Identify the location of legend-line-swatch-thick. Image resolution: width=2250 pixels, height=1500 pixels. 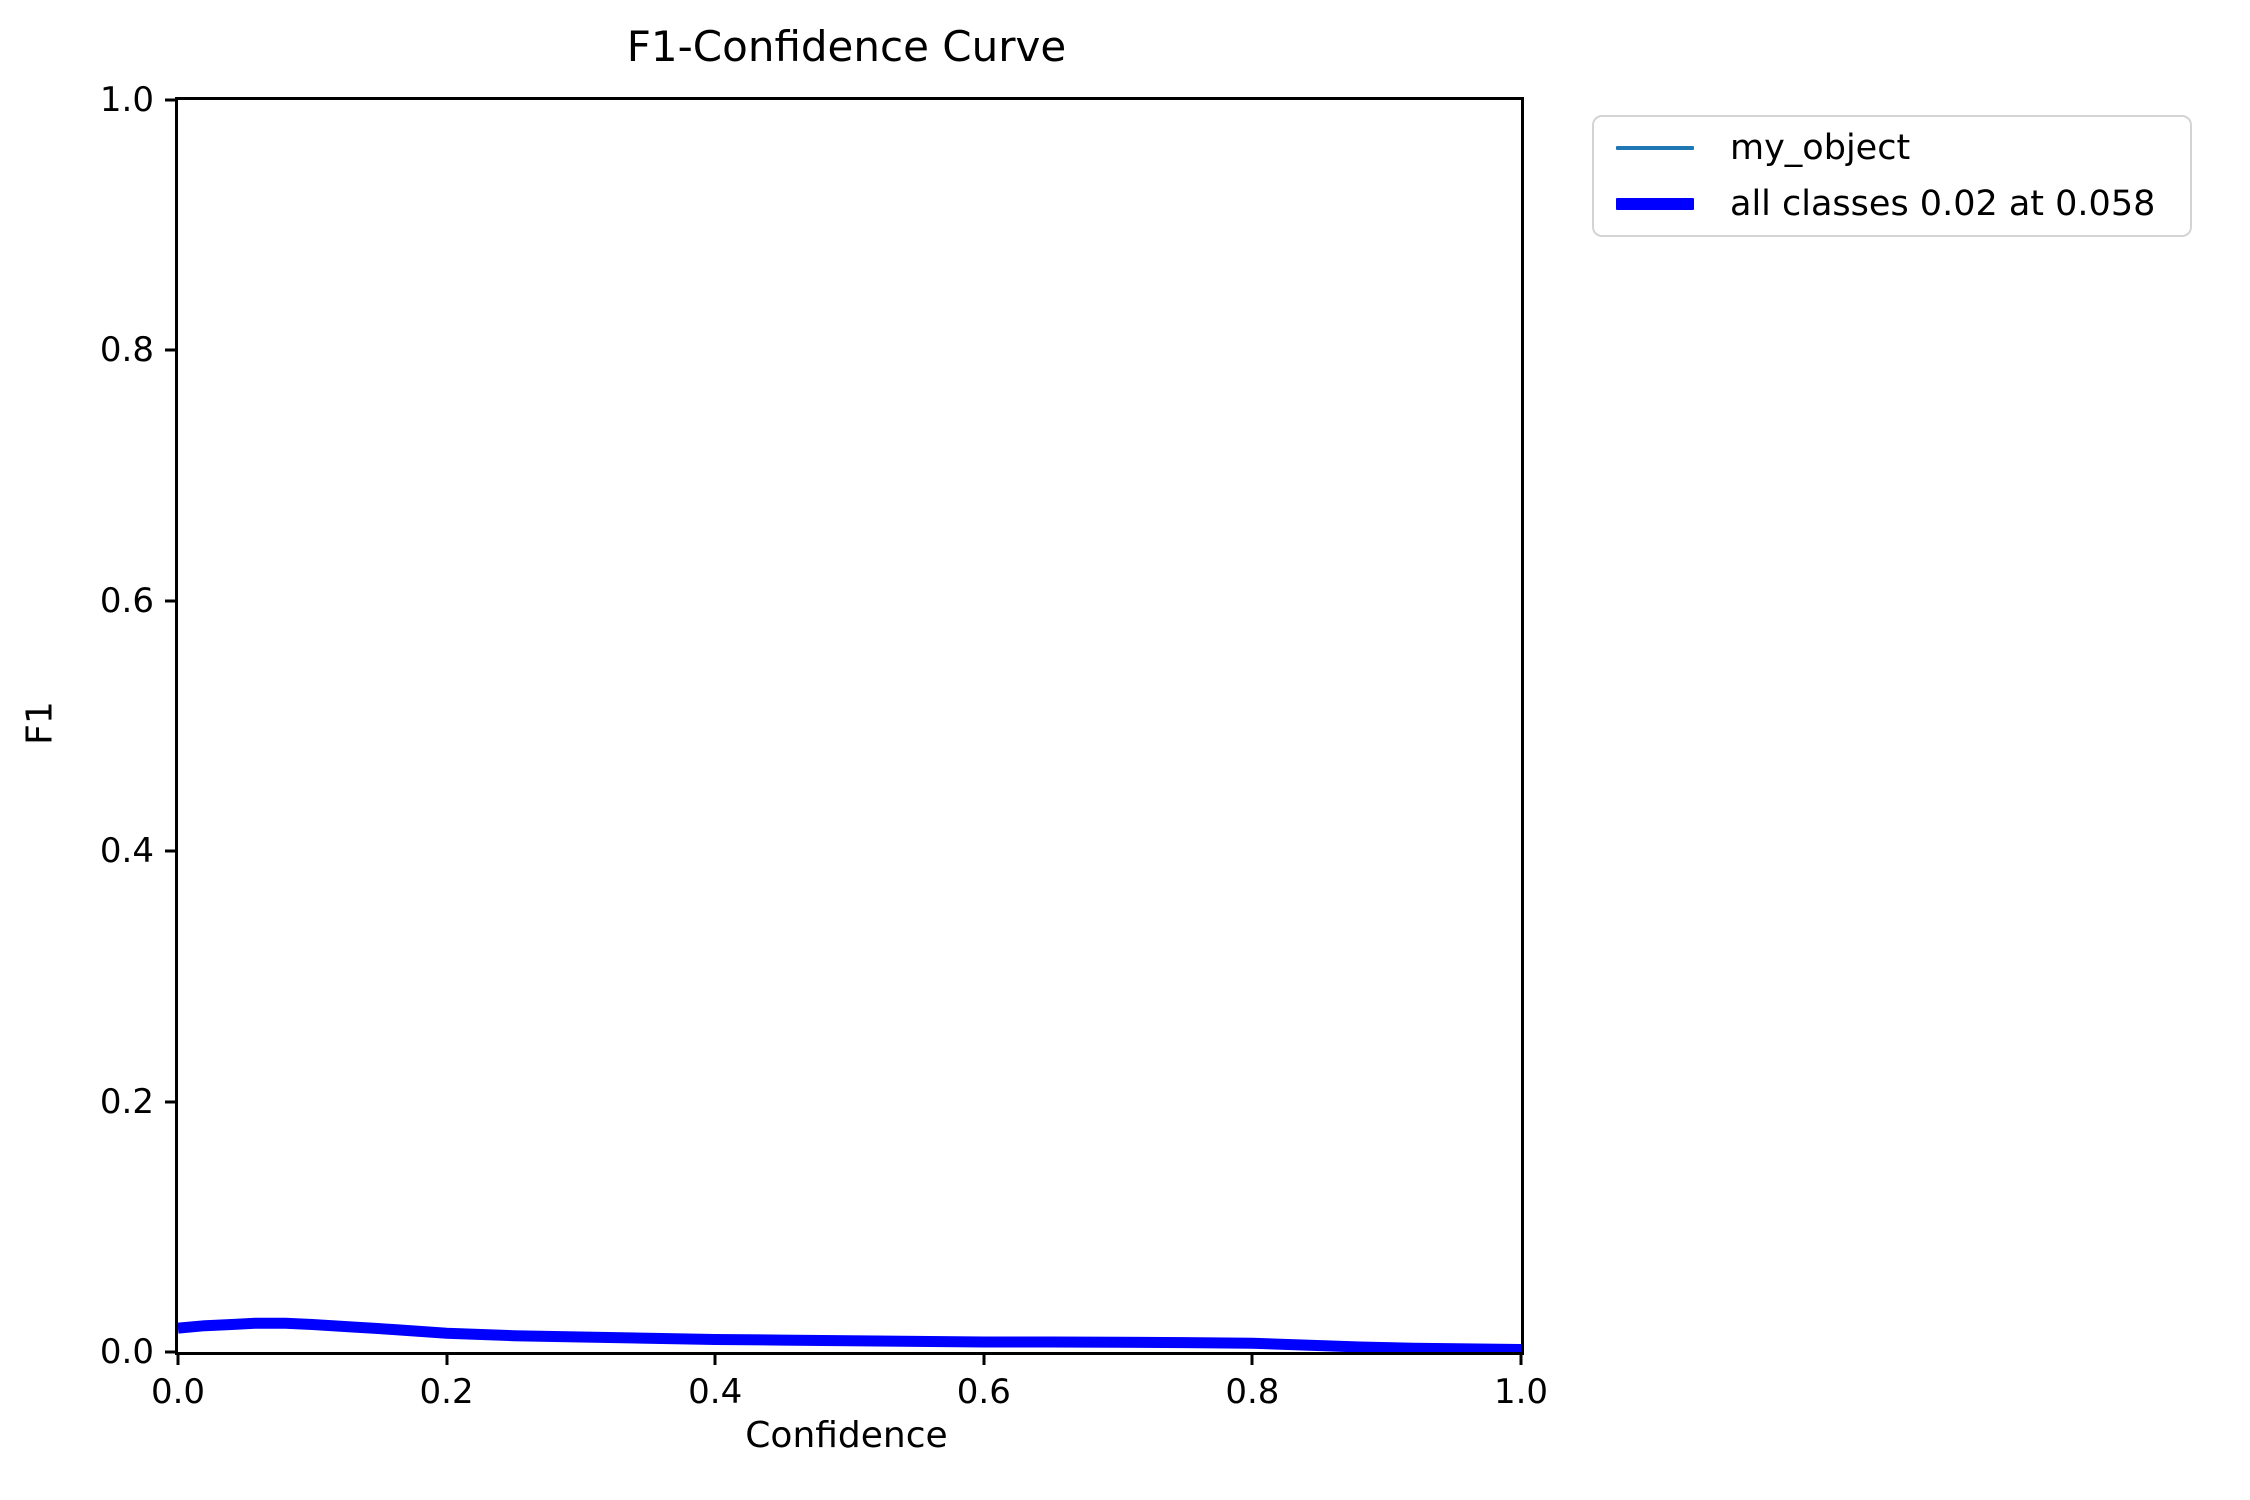
(1655, 204).